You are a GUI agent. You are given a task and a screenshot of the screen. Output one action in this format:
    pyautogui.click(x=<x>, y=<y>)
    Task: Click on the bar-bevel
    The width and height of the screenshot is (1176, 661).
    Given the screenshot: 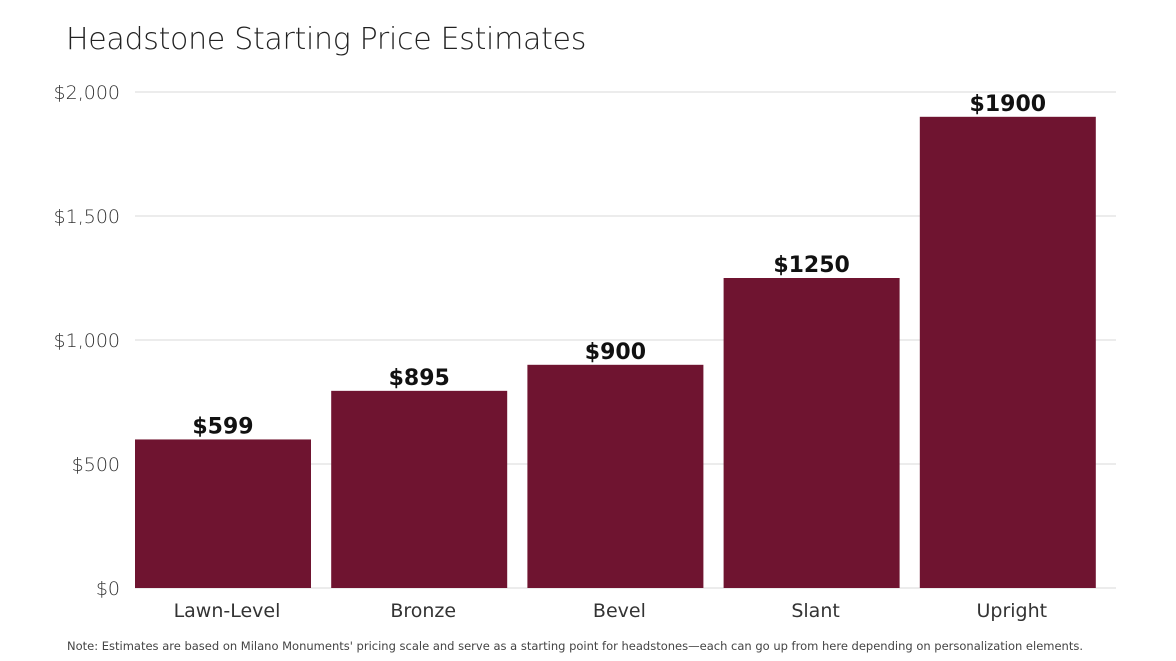 What is the action you would take?
    pyautogui.click(x=615, y=476)
    